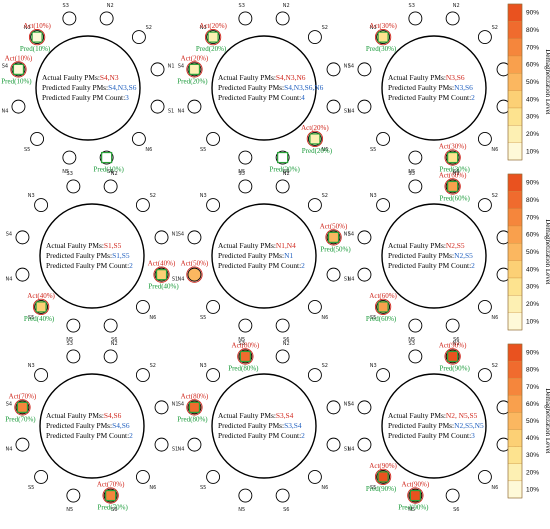 This screenshot has width=550, height=529. What do you see at coordinates (19, 58) in the screenshot?
I see `actual-fault-label: Act(10%)` at bounding box center [19, 58].